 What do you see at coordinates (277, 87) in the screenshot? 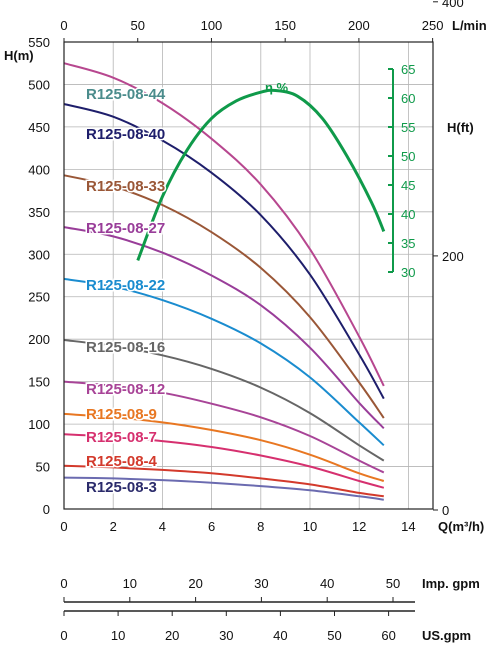
I see `efficiency-label: η %` at bounding box center [277, 87].